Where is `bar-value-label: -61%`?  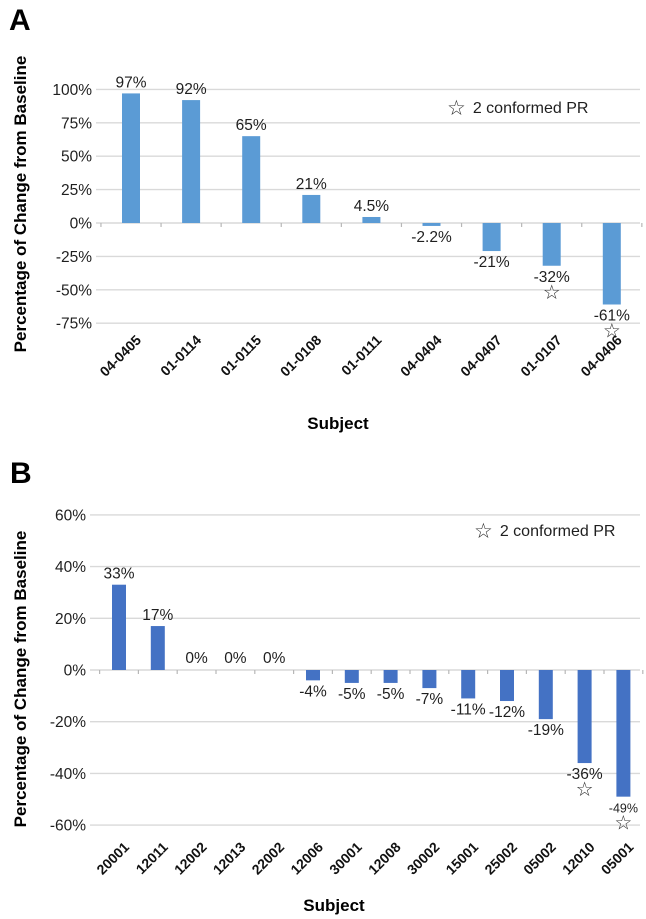 bar-value-label: -61% is located at coordinates (612, 315).